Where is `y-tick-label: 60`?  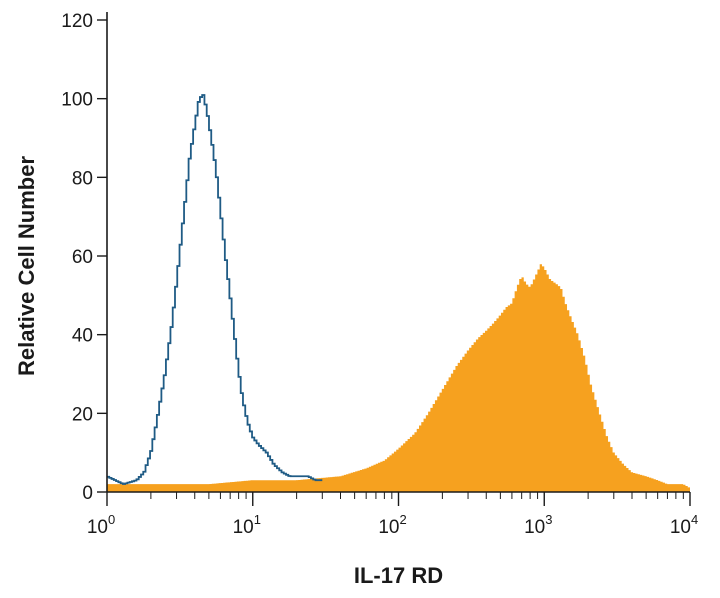
y-tick-label: 60 is located at coordinates (82, 257).